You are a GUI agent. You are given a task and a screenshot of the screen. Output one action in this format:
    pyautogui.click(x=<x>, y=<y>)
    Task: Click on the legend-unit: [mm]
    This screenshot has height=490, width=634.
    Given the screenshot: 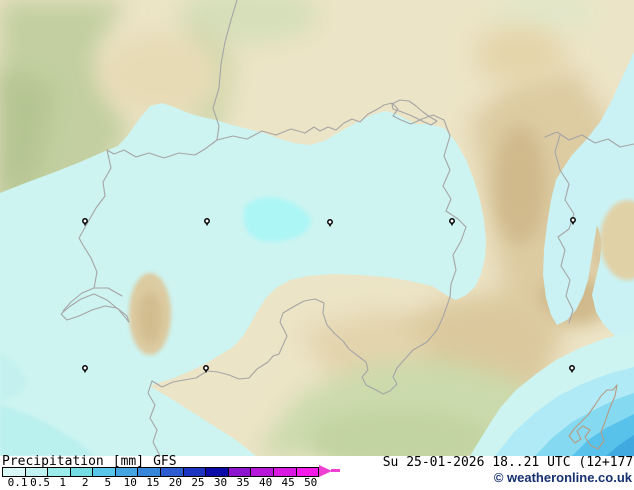 What is the action you would take?
    pyautogui.click(x=128, y=461)
    